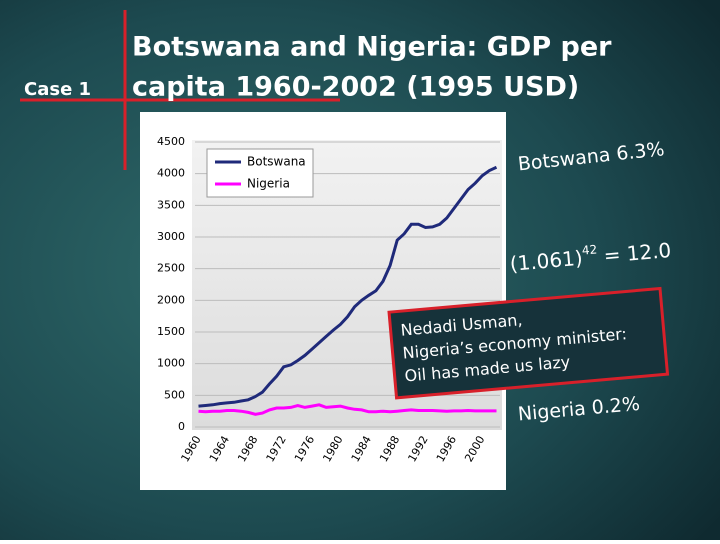  I want to click on legend-box, so click(260, 173).